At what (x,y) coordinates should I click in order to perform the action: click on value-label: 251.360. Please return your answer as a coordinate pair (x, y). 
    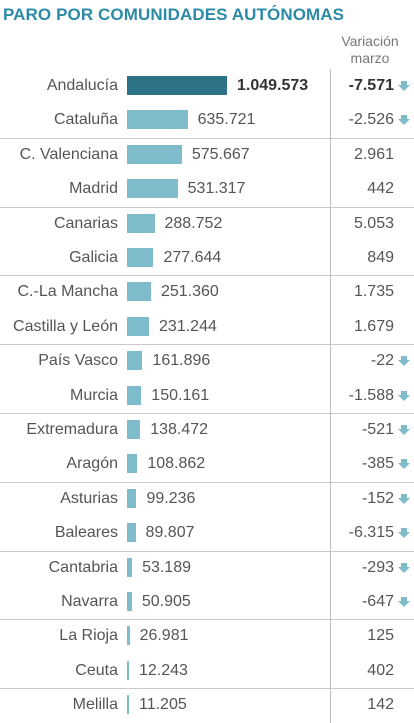
    Looking at the image, I should click on (189, 292).